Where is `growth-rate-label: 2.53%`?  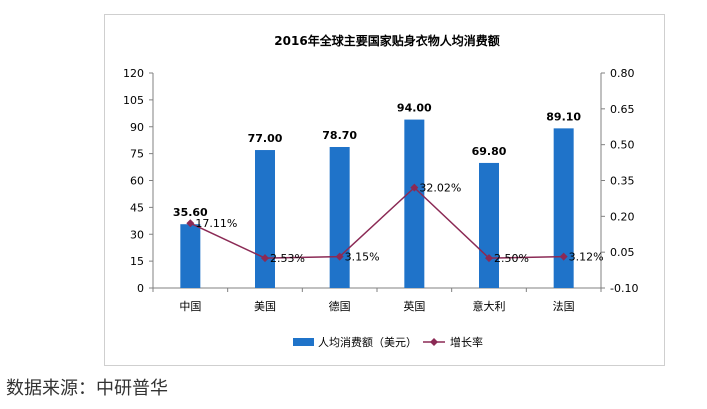 growth-rate-label: 2.53% is located at coordinates (287, 258).